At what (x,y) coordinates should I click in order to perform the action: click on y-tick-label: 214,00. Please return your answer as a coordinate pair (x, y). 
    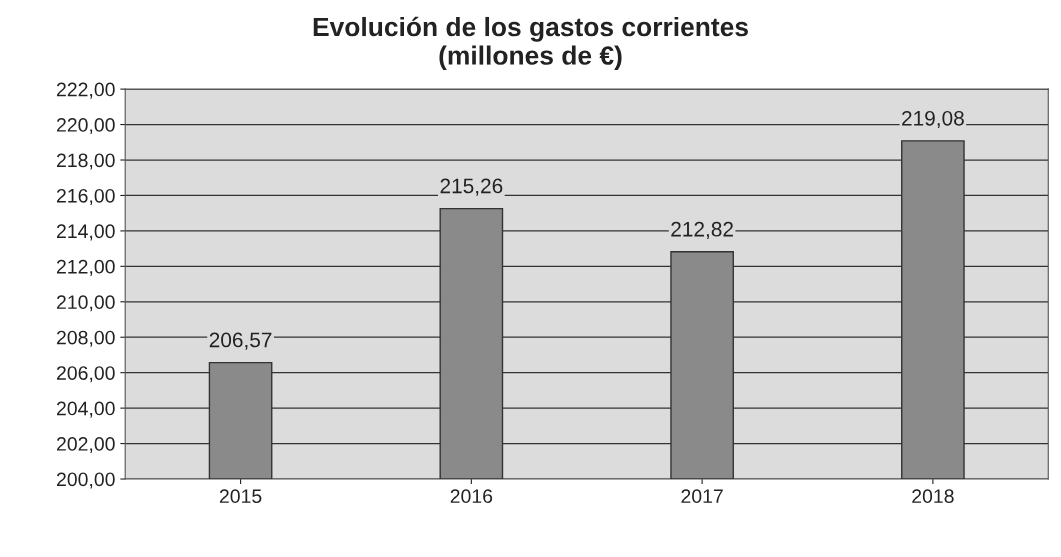
    Looking at the image, I should click on (85, 232).